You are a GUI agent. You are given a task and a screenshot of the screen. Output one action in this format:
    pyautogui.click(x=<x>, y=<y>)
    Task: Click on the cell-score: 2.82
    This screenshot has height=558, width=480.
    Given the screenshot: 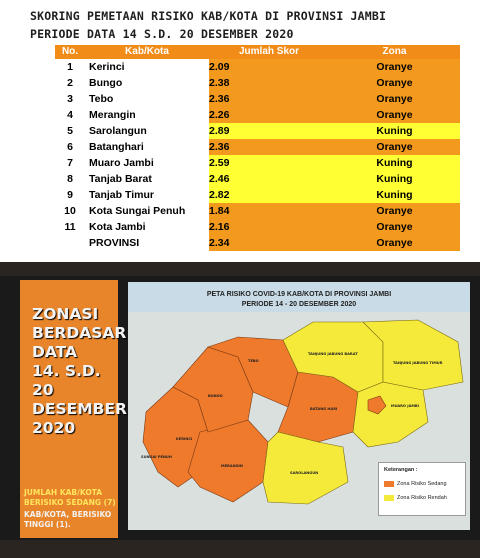 What is the action you would take?
    pyautogui.click(x=269, y=195)
    